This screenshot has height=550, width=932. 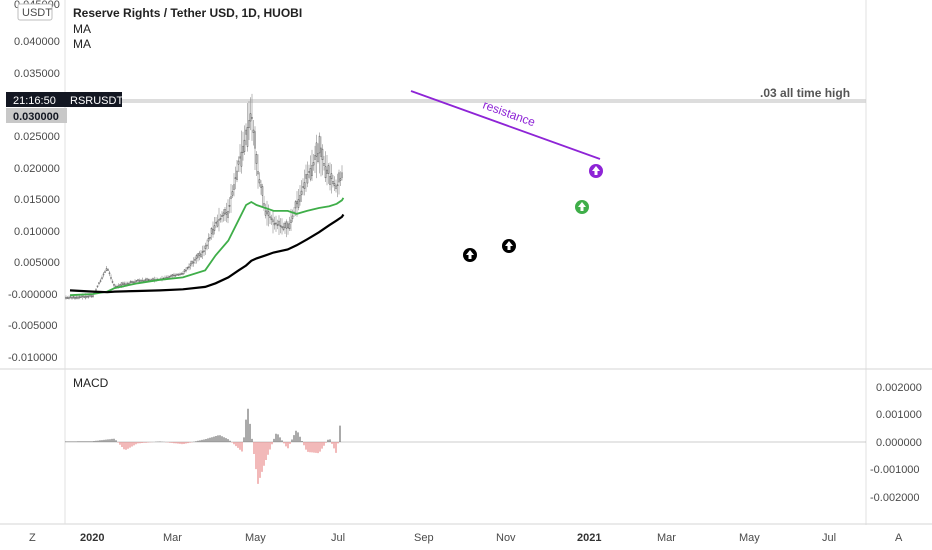 What do you see at coordinates (899, 538) in the screenshot?
I see `auto-scale-button: A` at bounding box center [899, 538].